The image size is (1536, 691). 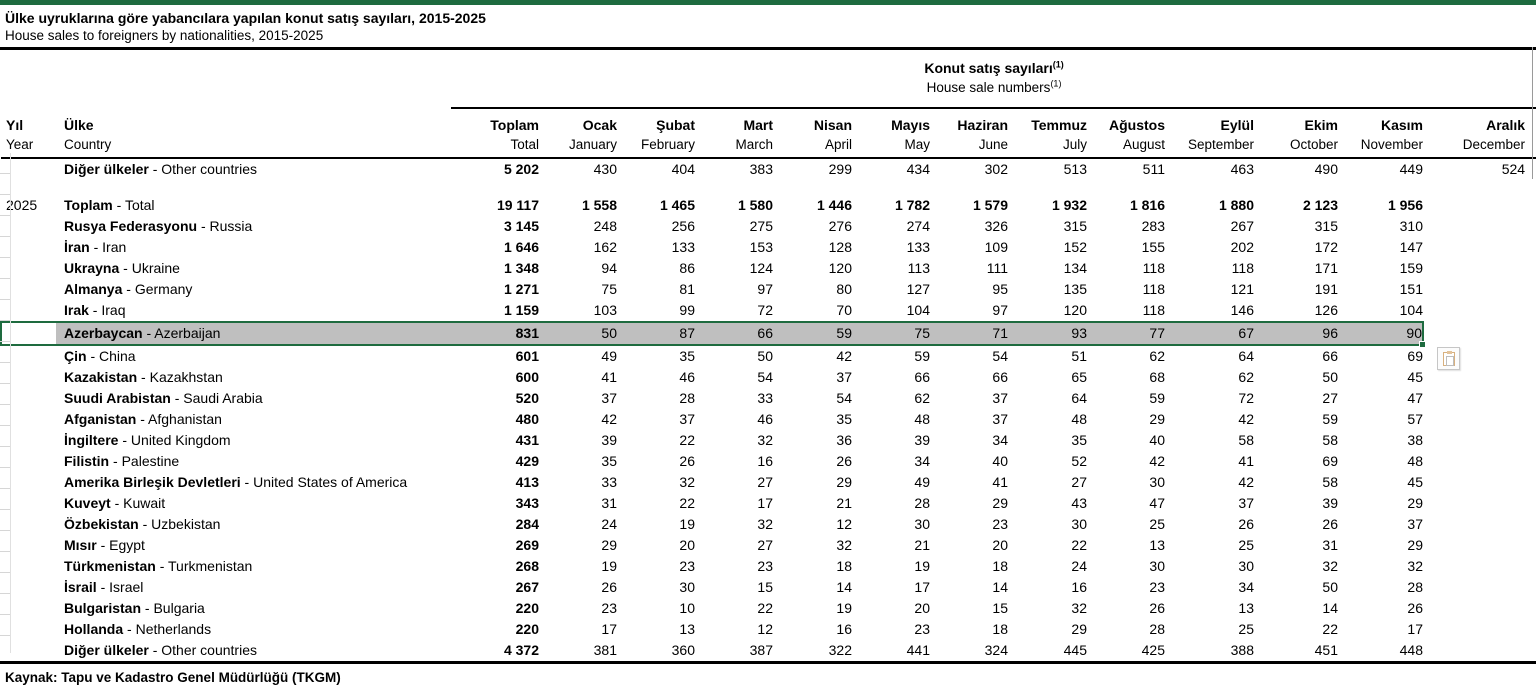 I want to click on cell-value: 97, so click(x=1000, y=310).